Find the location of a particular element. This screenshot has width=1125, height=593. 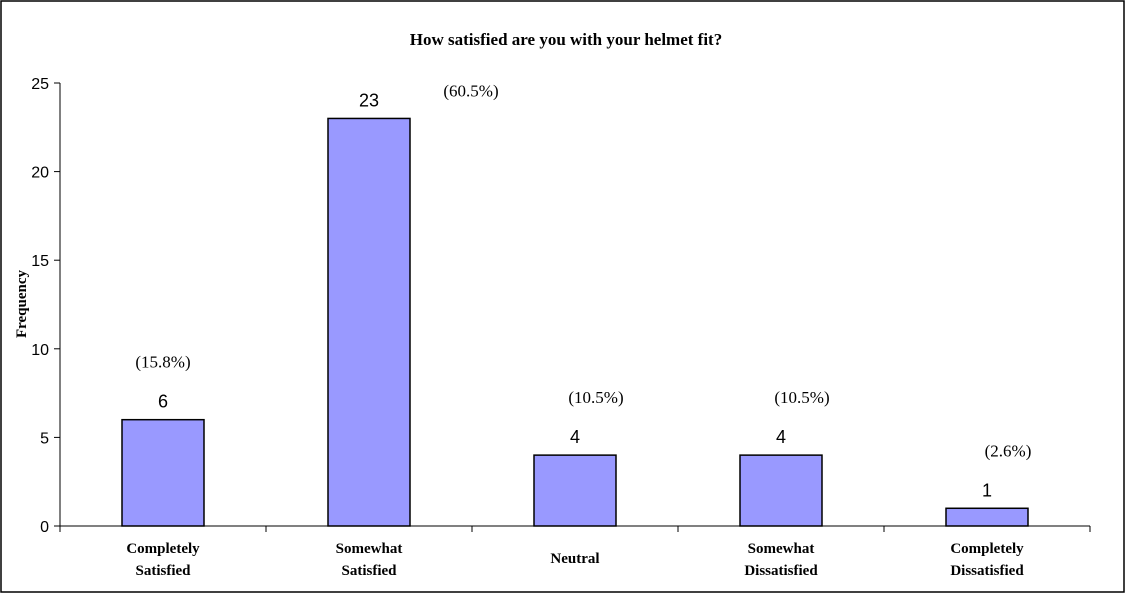

bar-percent-label: (2.6%) is located at coordinates (1008, 450).